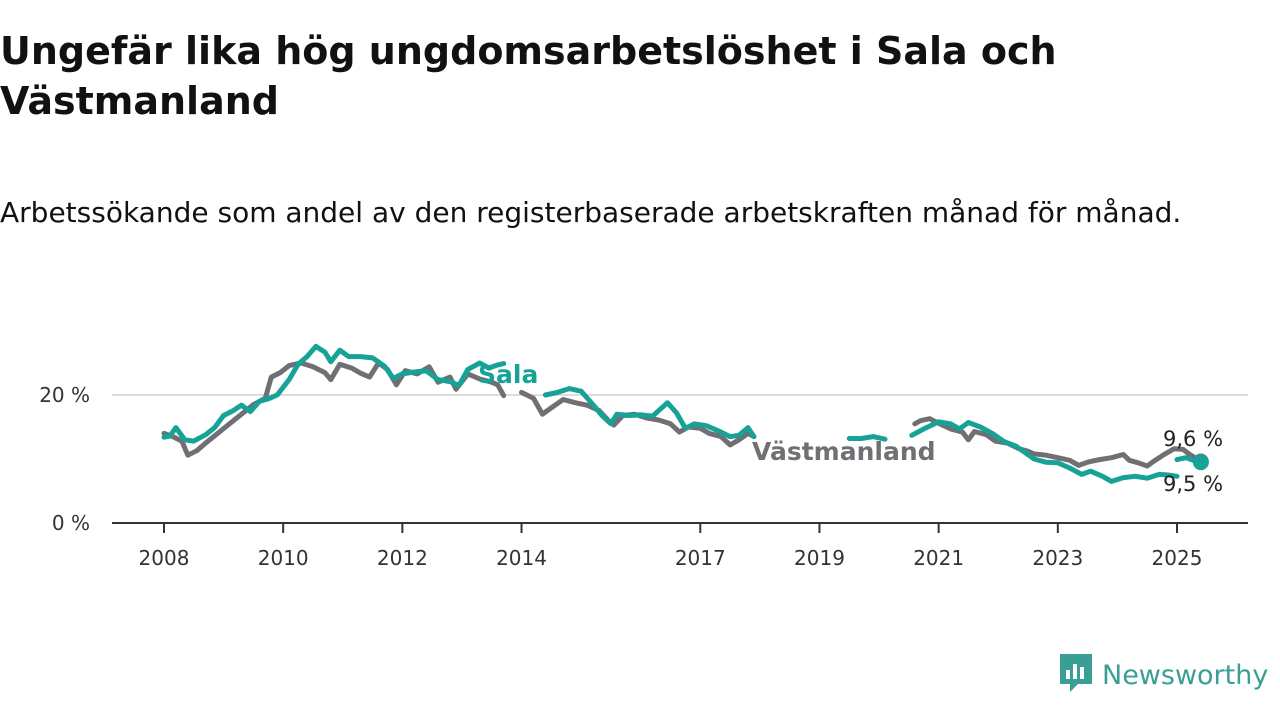 Image resolution: width=1280 pixels, height=720 pixels. What do you see at coordinates (1057, 558) in the screenshot?
I see `x-tick-label: 2023` at bounding box center [1057, 558].